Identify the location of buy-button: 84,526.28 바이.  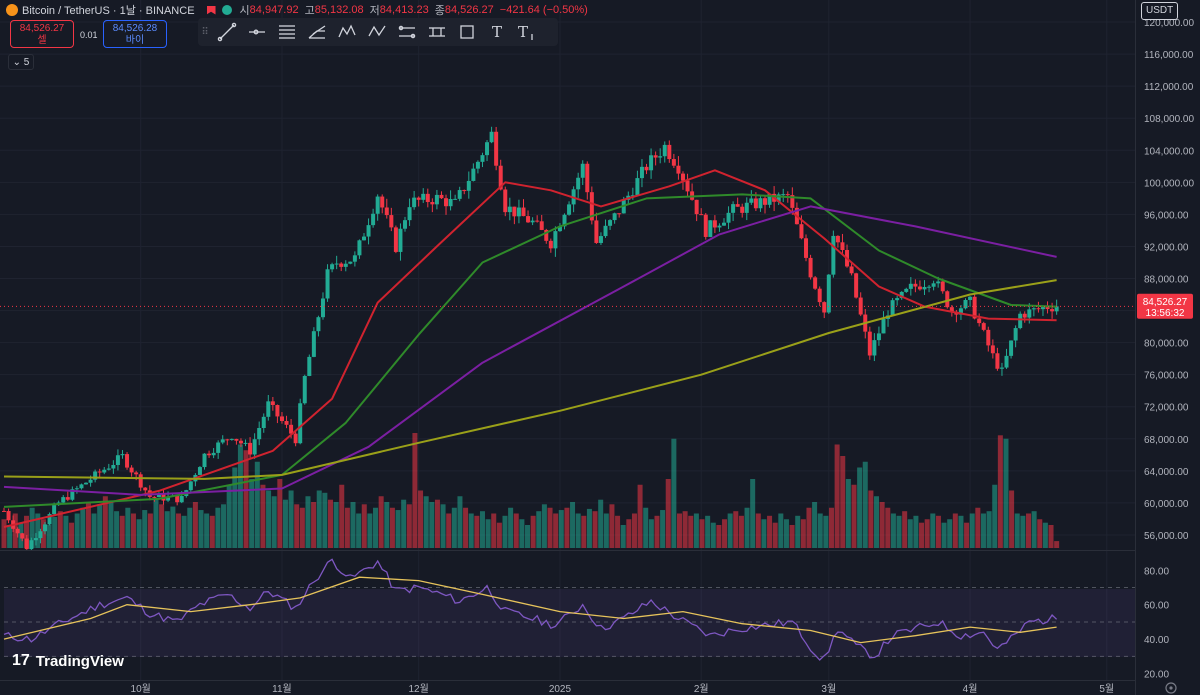
(135, 34).